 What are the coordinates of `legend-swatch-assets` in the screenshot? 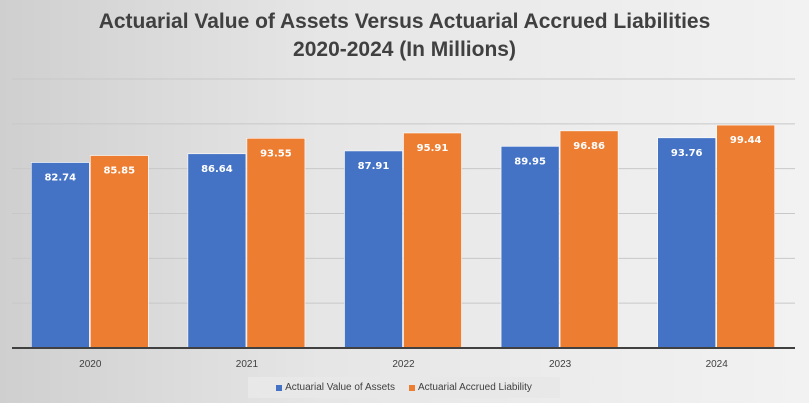 It's located at (279, 387).